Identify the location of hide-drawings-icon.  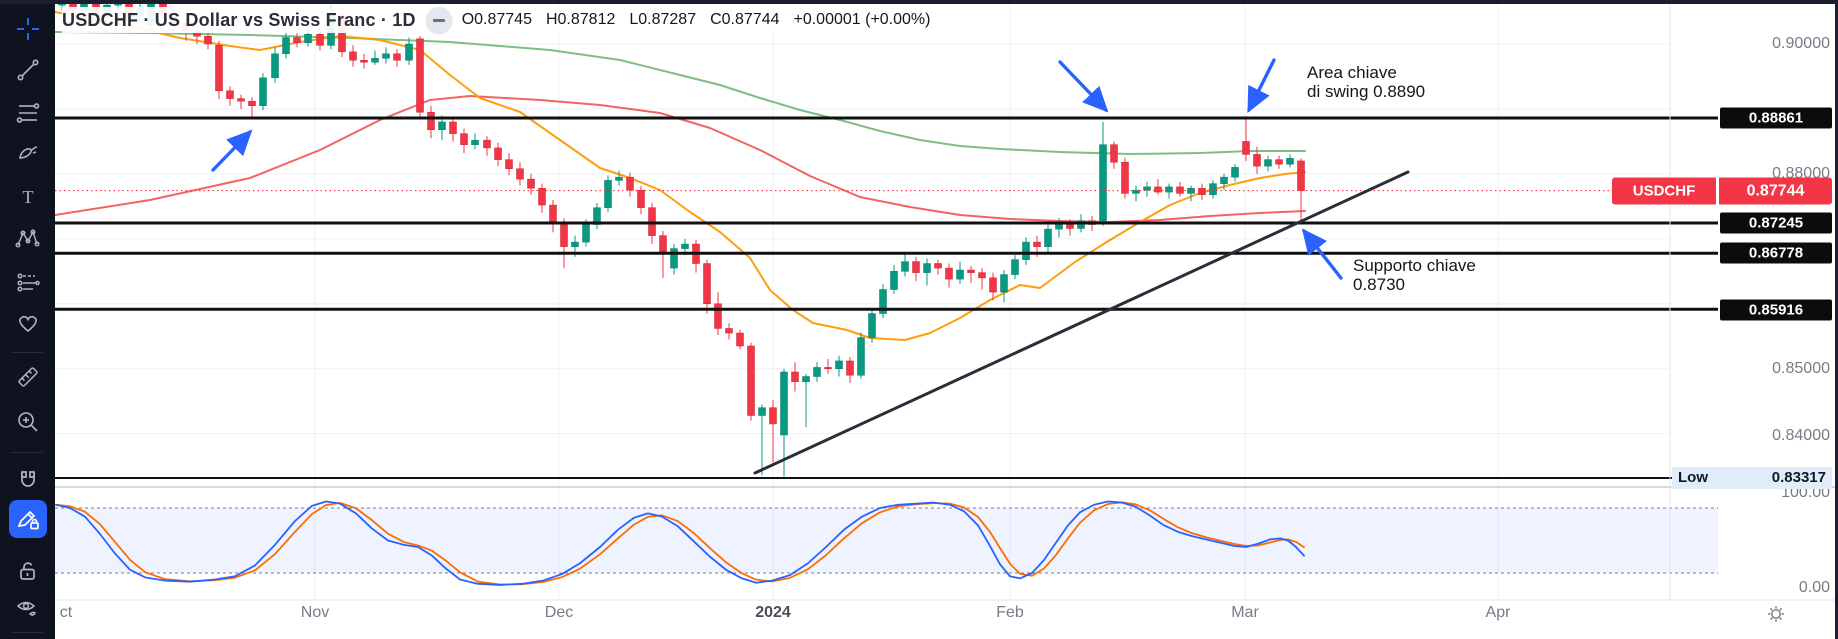
(26, 608).